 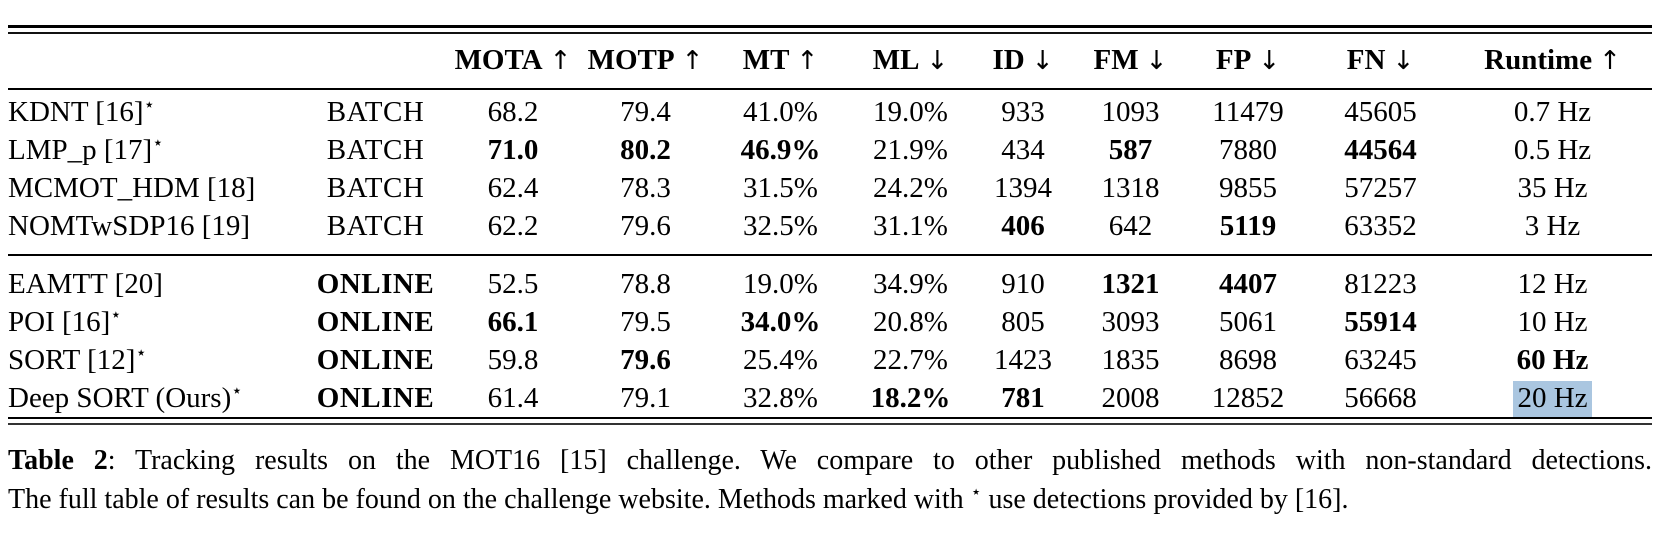 What do you see at coordinates (780, 62) in the screenshot?
I see `column-header-mt: MT ↑` at bounding box center [780, 62].